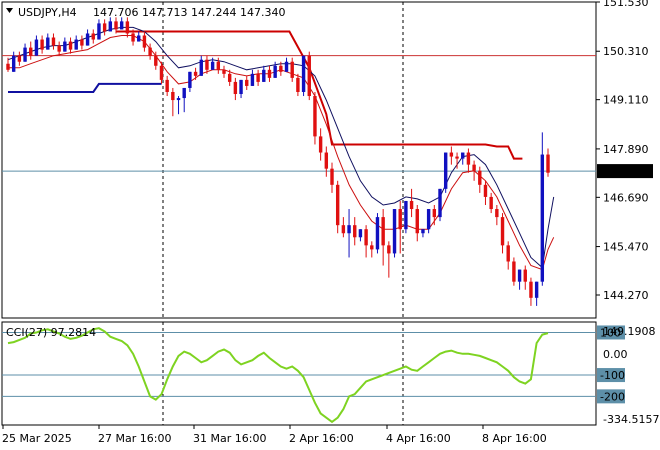  I want to click on current-price-label: 147.340, so click(626, 171).